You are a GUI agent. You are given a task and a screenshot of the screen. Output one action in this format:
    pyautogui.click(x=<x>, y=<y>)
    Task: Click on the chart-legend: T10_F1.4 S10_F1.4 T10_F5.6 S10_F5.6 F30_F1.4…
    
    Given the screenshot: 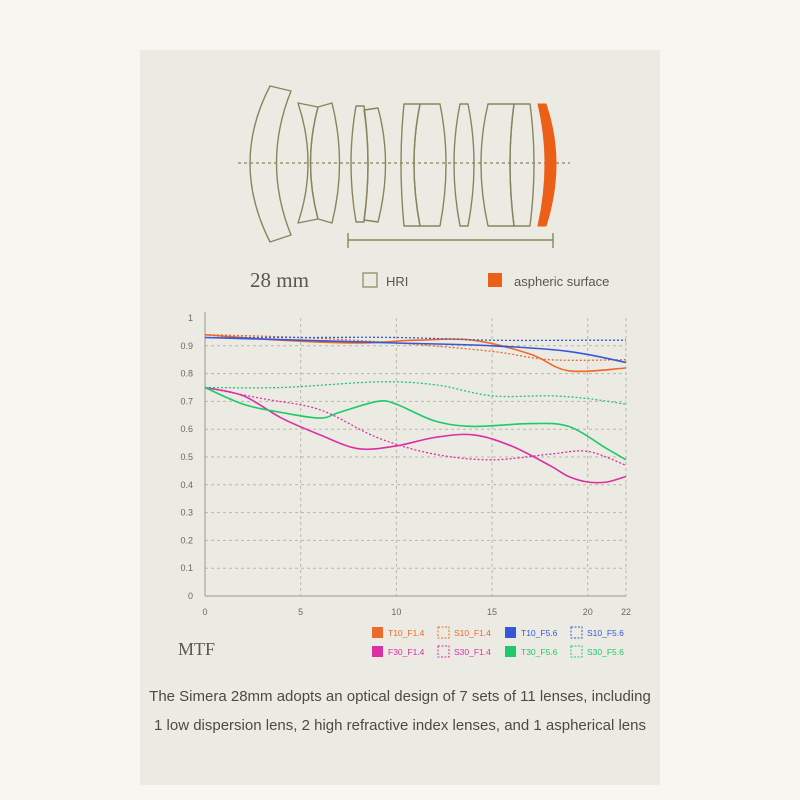 What is the action you would take?
    pyautogui.click(x=498, y=642)
    